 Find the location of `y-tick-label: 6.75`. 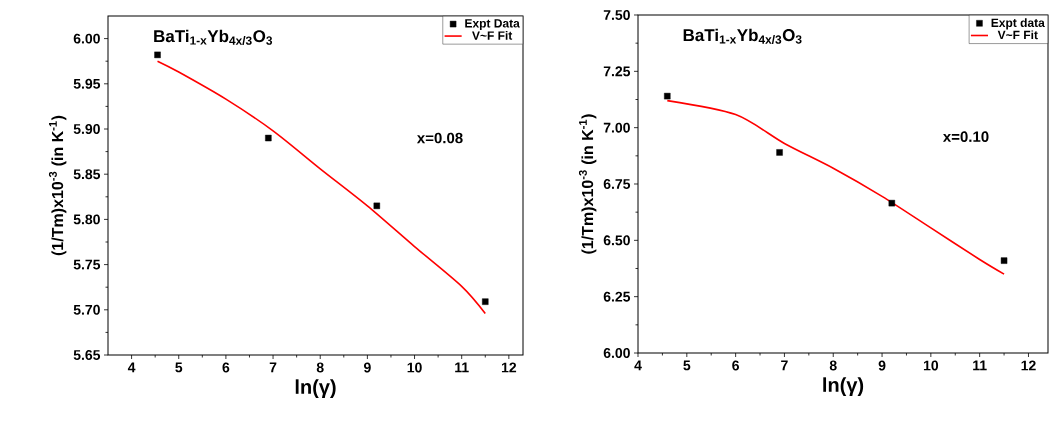

y-tick-label: 6.75 is located at coordinates (617, 184).